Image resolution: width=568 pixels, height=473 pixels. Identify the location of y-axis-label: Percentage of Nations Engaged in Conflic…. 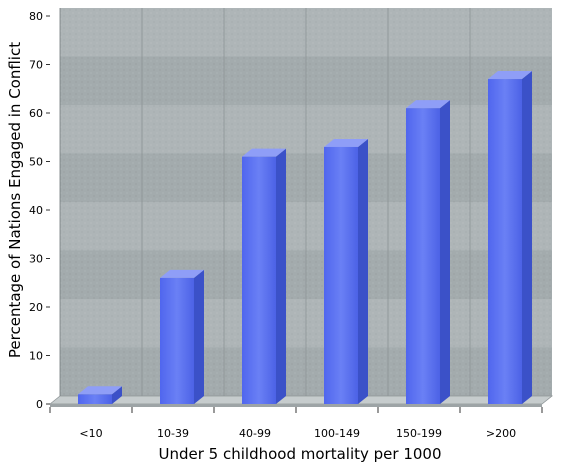
(15, 200).